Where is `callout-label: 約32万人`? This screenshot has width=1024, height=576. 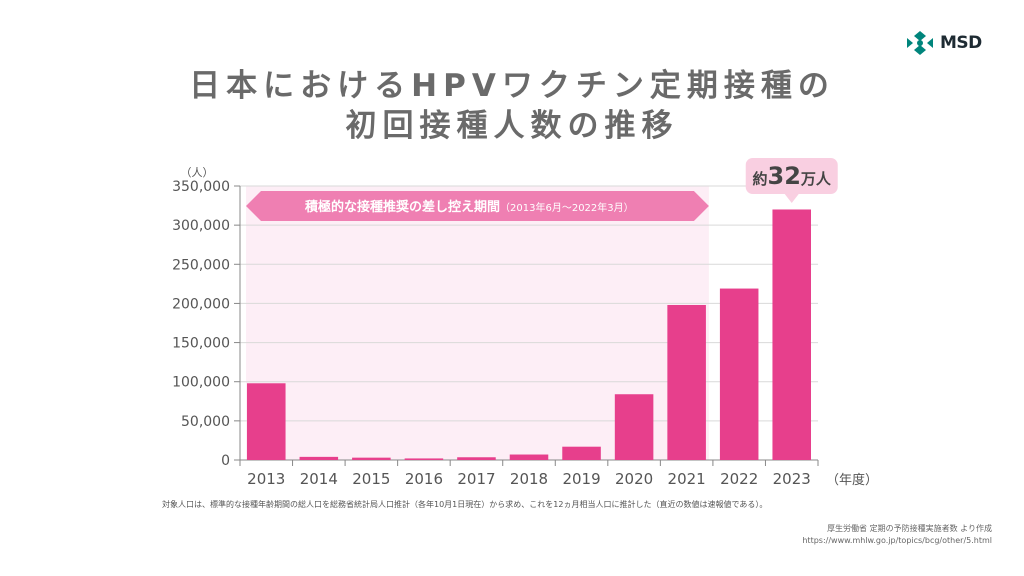 callout-label: 約32万人 is located at coordinates (792, 176).